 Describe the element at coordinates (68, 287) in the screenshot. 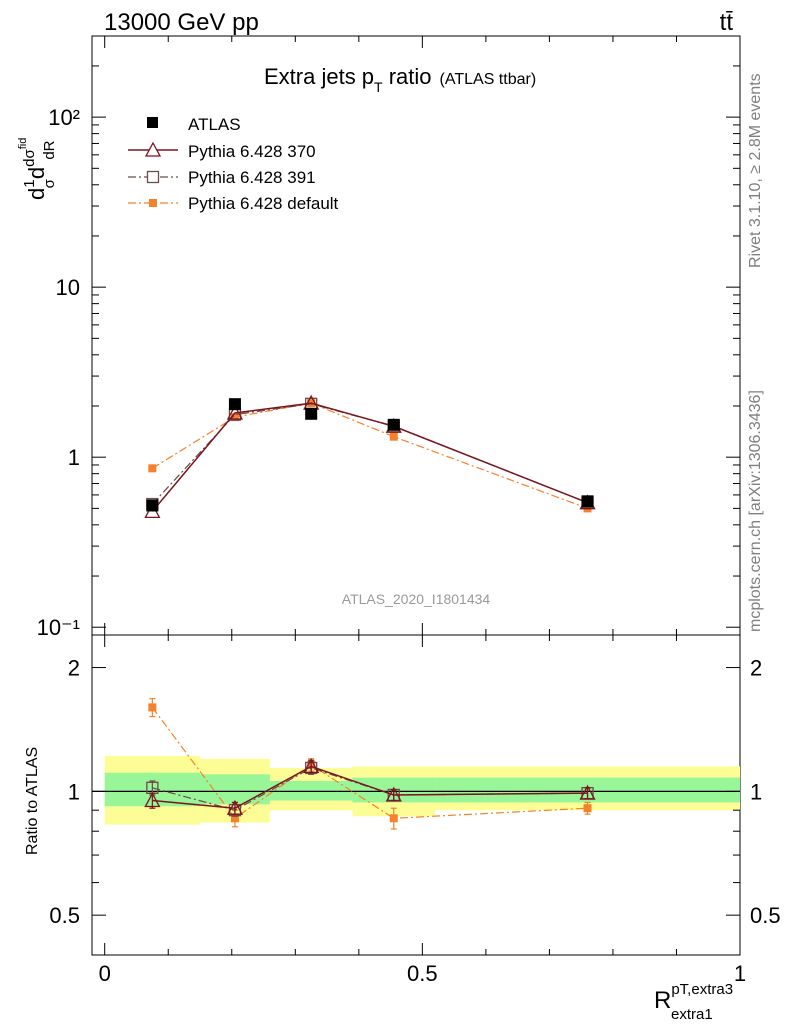

I see `main-y-tick-label-2: 10` at that location.